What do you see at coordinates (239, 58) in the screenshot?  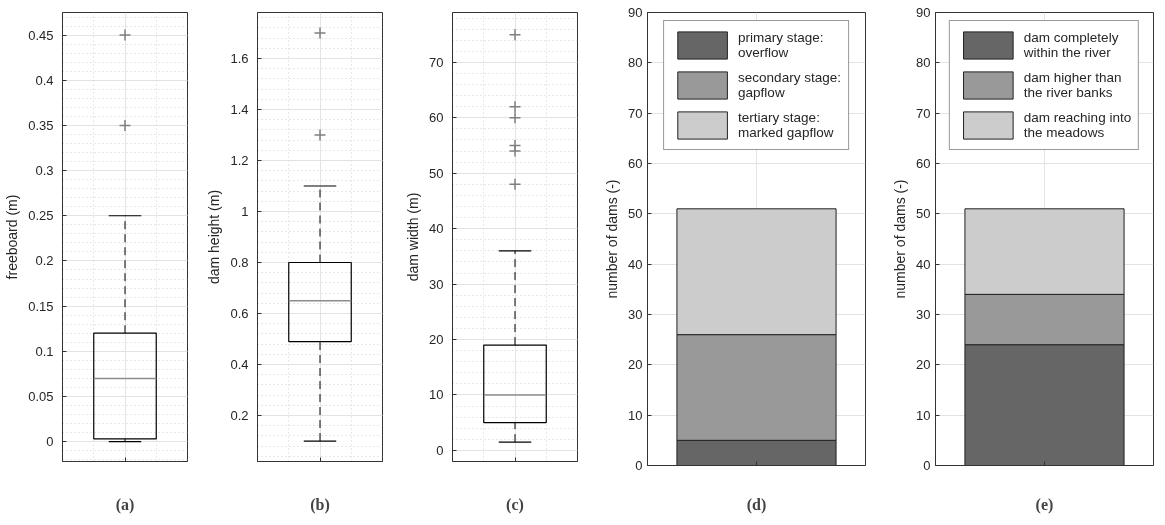 I see `y-tick-label: 1.6` at bounding box center [239, 58].